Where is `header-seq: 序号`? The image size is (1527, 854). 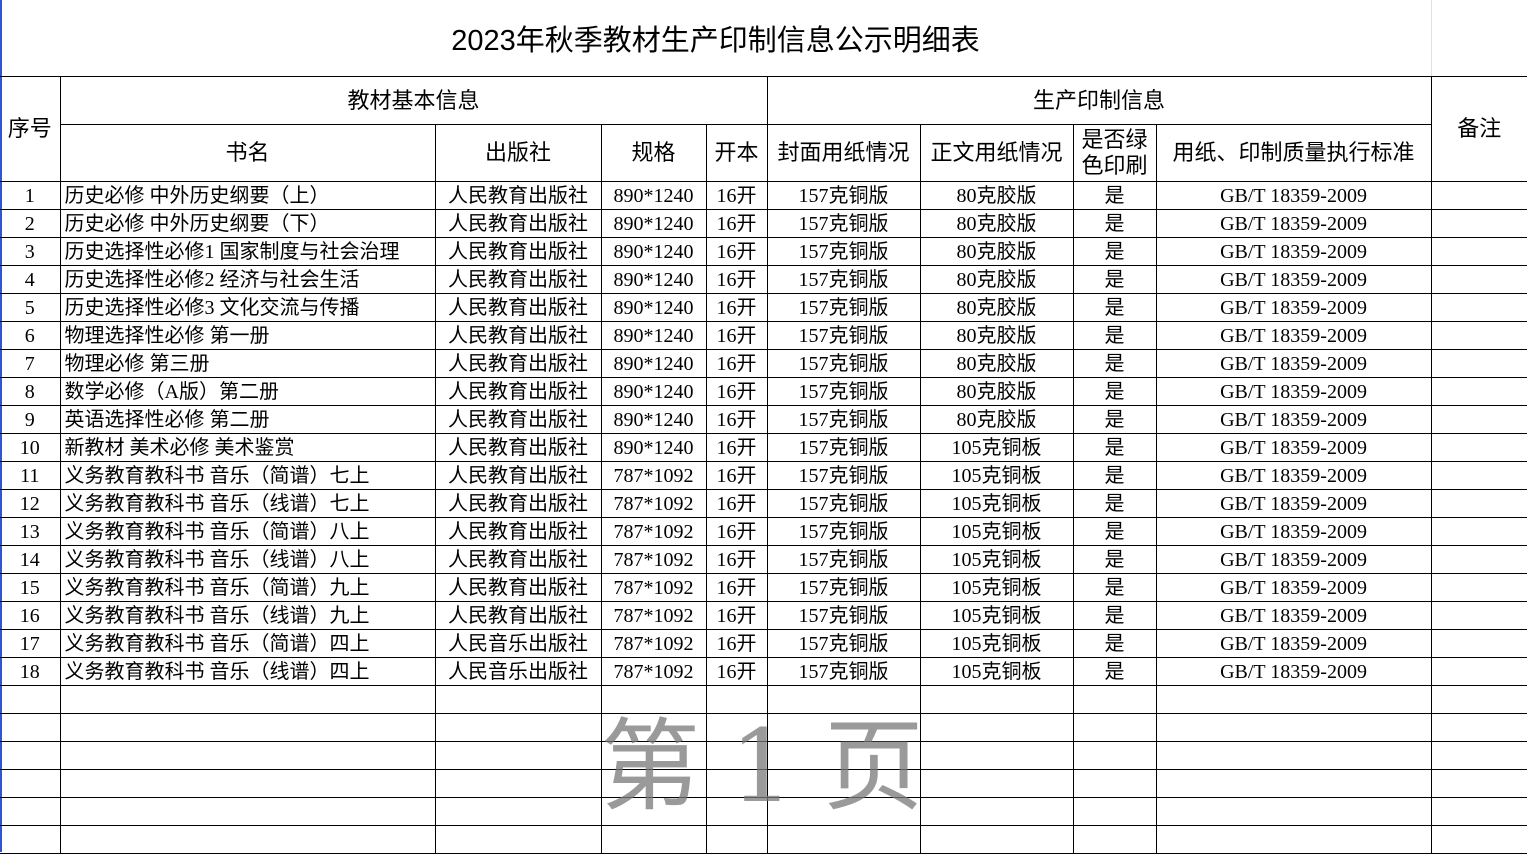 header-seq: 序号 is located at coordinates (30, 129).